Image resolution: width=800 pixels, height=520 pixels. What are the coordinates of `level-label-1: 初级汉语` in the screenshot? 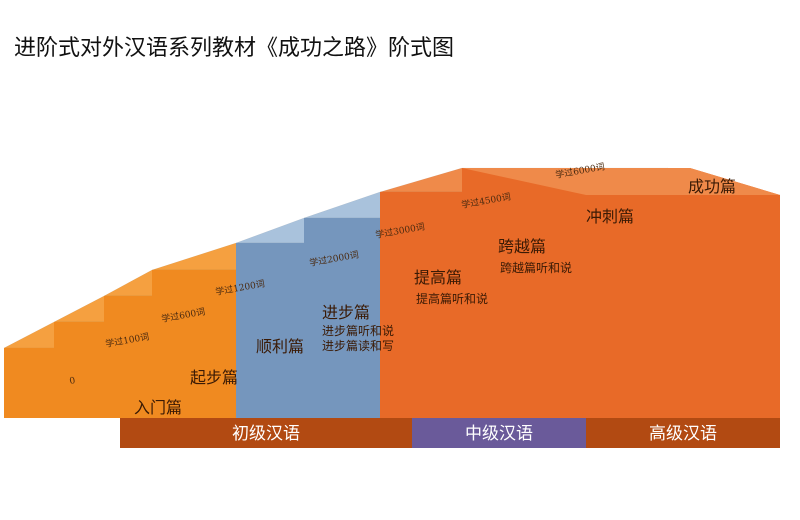 It's located at (266, 434).